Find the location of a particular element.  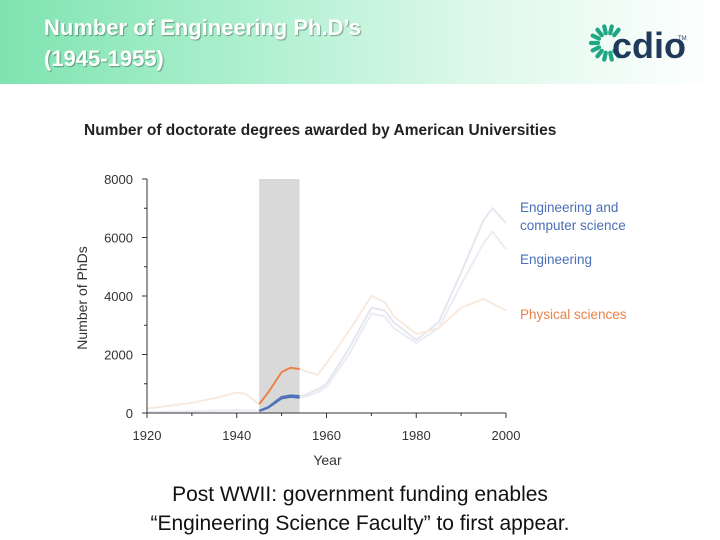

cdio-logo: cdio TM is located at coordinates (637, 45).